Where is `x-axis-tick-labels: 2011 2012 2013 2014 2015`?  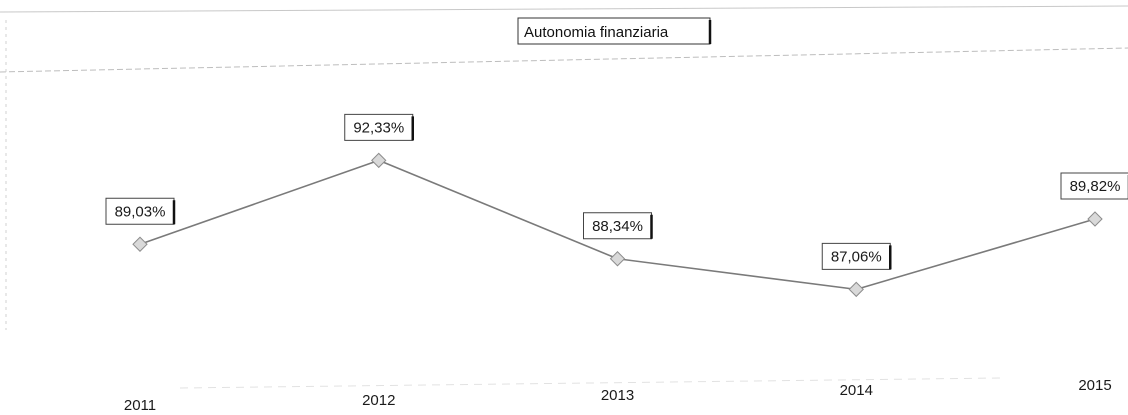 x-axis-tick-labels: 2011 2012 2013 2014 2015 is located at coordinates (618, 395).